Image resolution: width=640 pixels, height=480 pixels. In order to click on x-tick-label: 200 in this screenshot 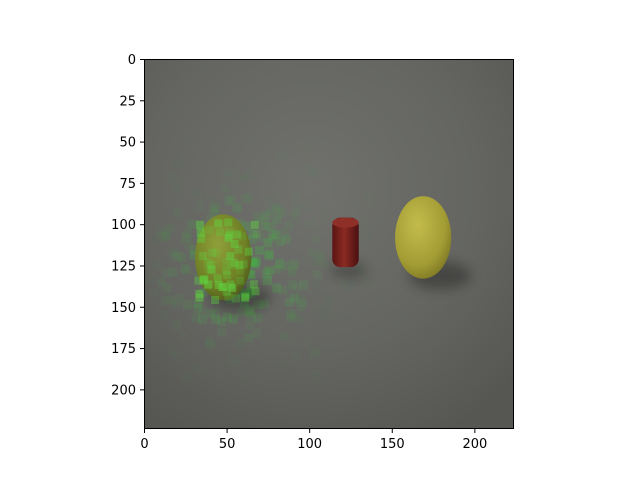, I will do `click(474, 444)`.